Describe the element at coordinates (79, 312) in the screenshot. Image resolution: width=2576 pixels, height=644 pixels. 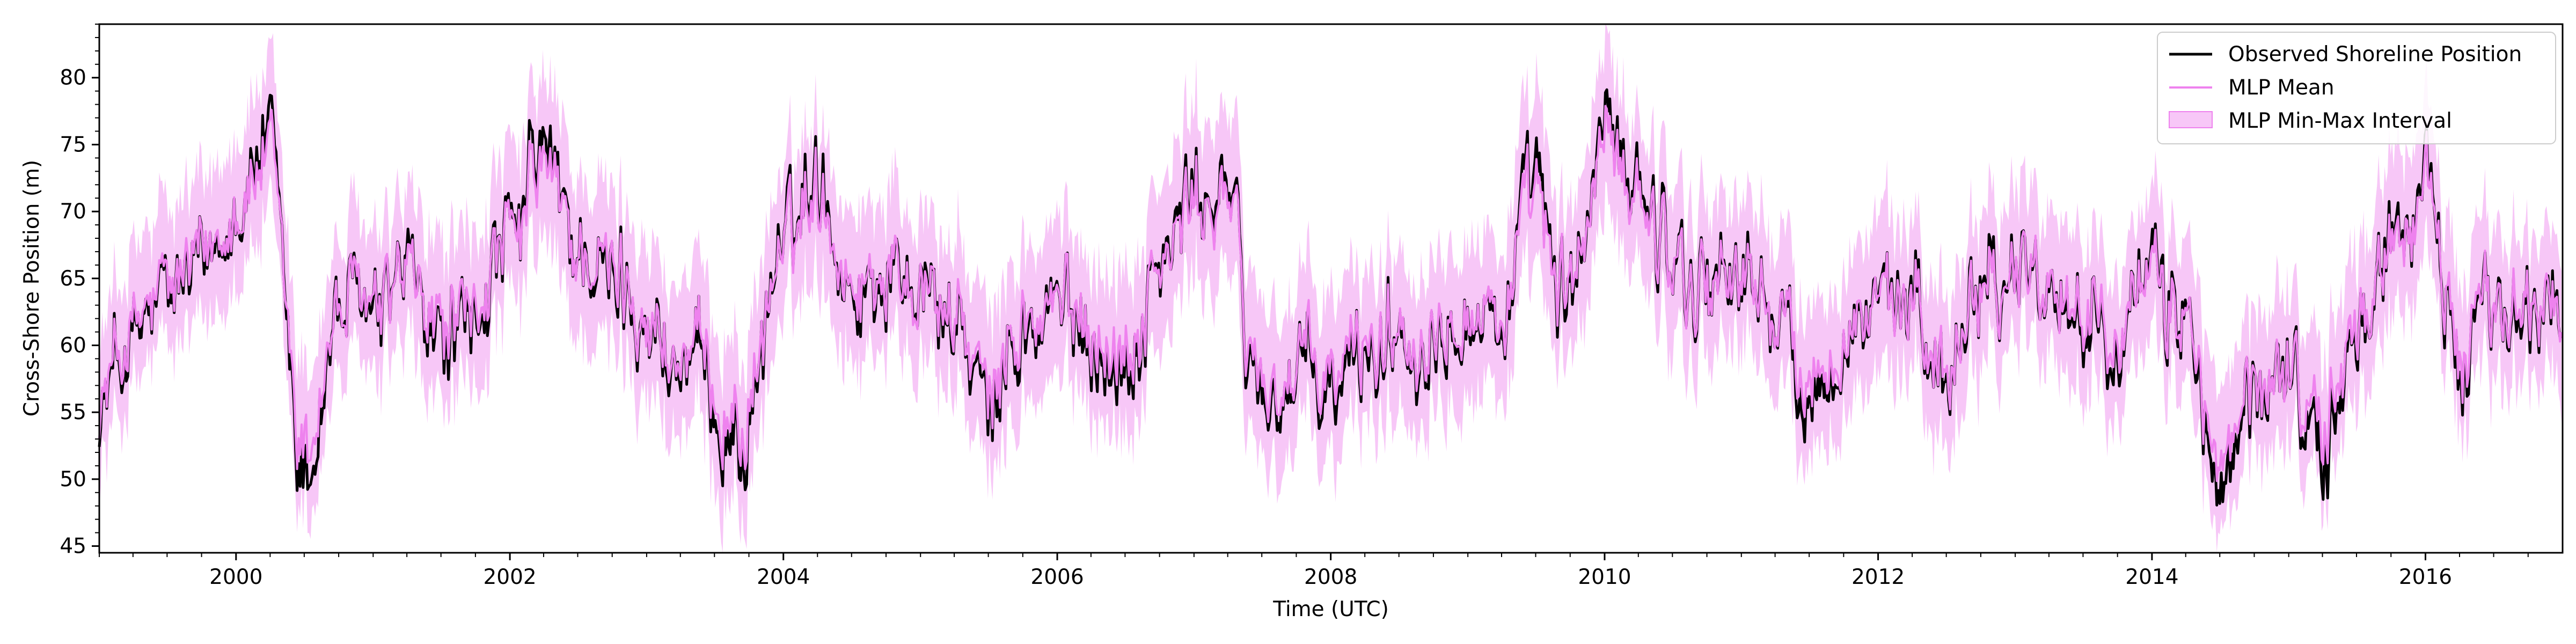
I see `y-axis-ticks: 45 50 55 60 65 70 75 80` at that location.